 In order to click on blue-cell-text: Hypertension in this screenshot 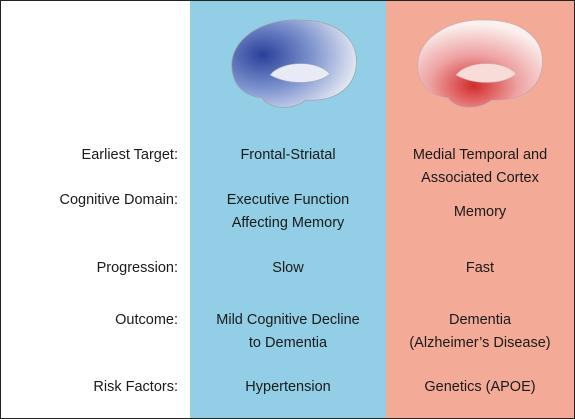, I will do `click(287, 387)`.